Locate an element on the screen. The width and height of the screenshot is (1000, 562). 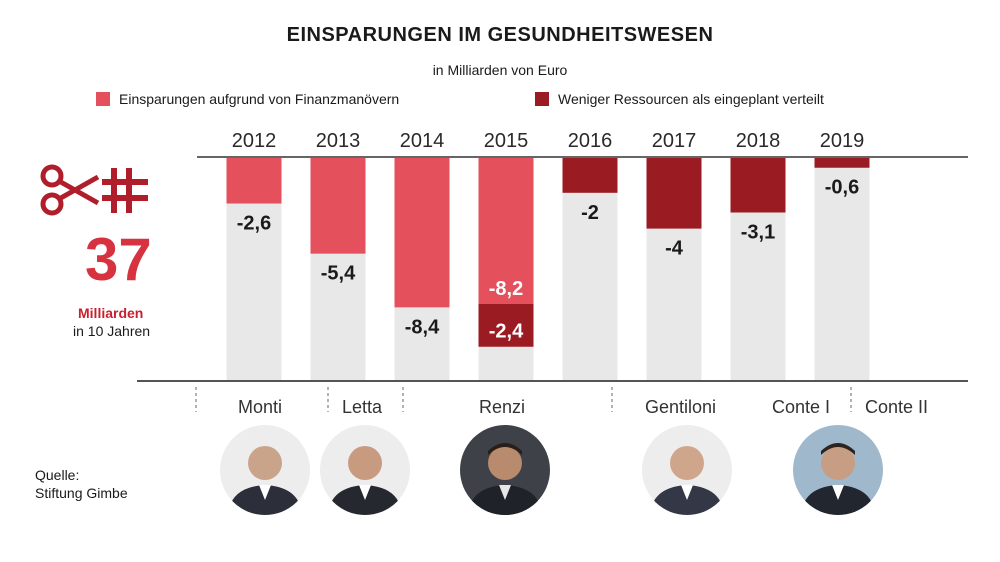
person-name-monti: Monti is located at coordinates (260, 407).